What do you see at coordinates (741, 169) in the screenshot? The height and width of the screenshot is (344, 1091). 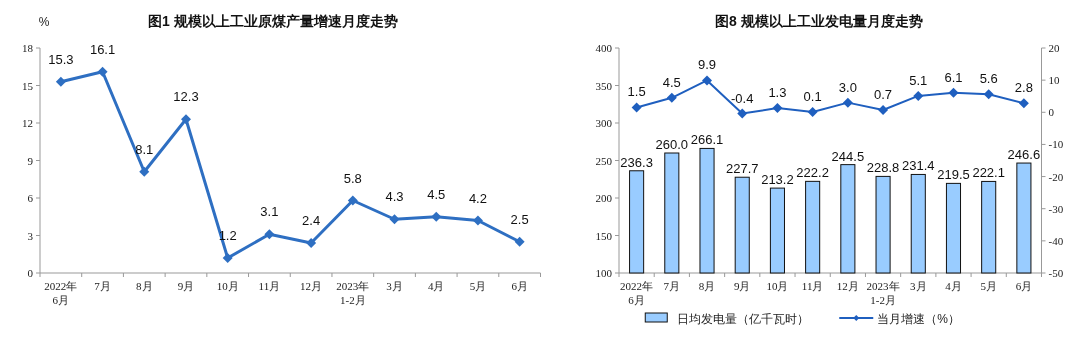 I see `data-label: 227.7` at bounding box center [741, 169].